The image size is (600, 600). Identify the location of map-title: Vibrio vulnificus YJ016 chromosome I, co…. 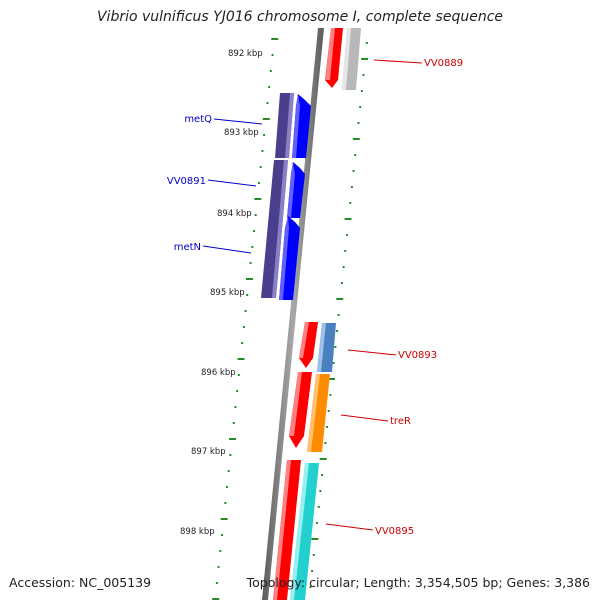
(300, 17).